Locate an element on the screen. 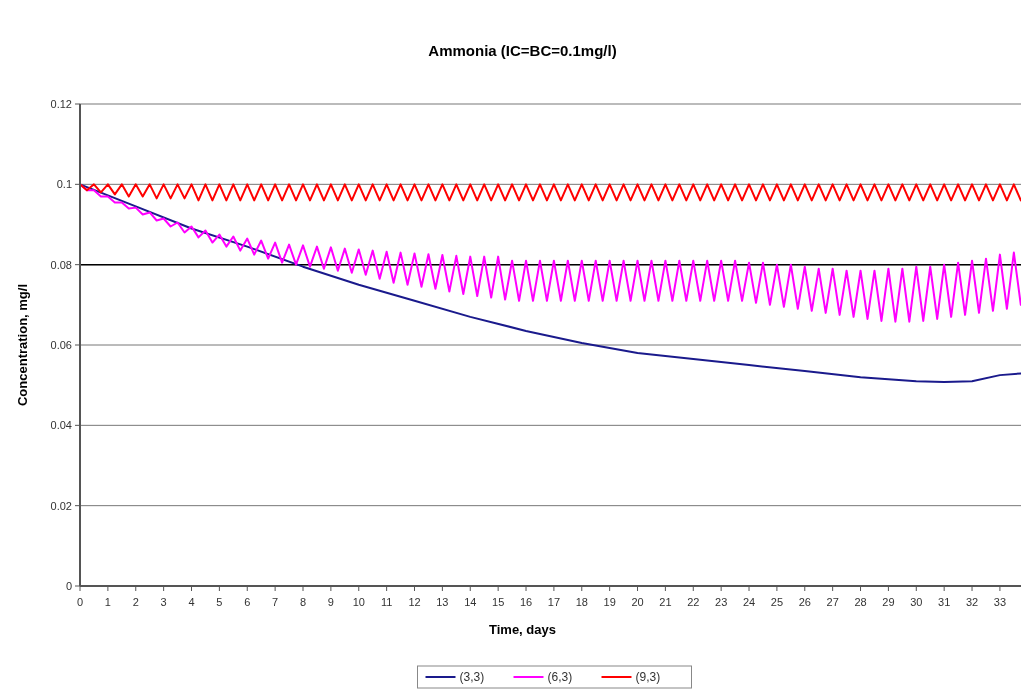 This screenshot has height=698, width=1029. legend-label: (3,3) is located at coordinates (472, 677).